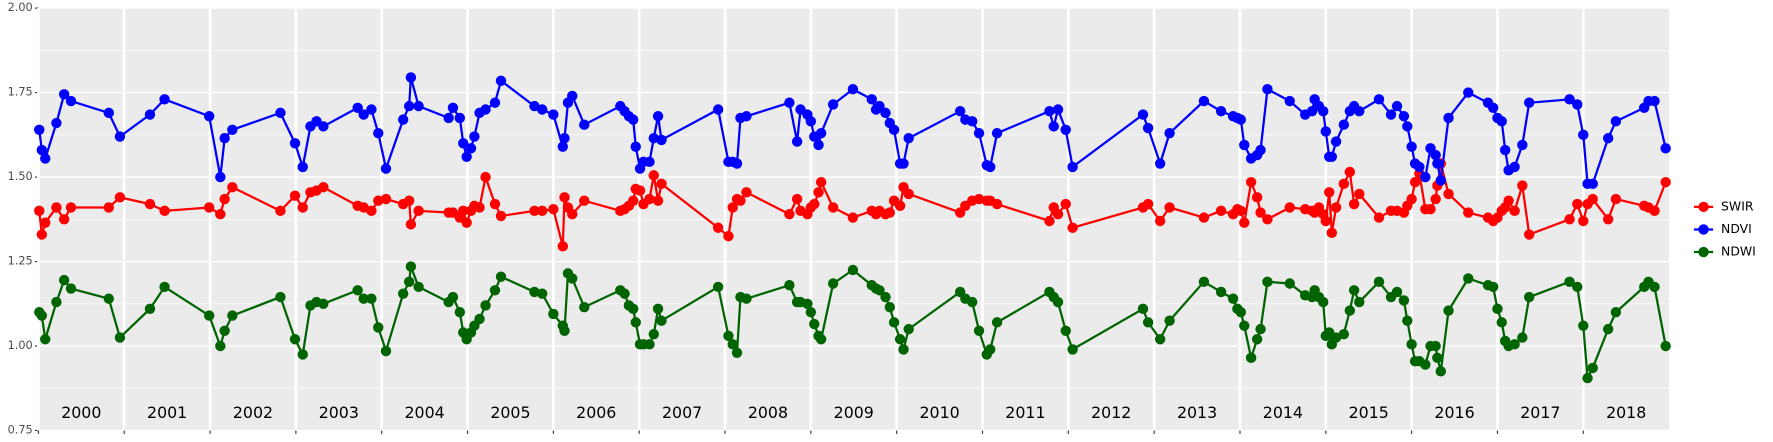 The height and width of the screenshot is (442, 1773). Describe the element at coordinates (253, 412) in the screenshot. I see `x-tick-label: 2002` at that location.